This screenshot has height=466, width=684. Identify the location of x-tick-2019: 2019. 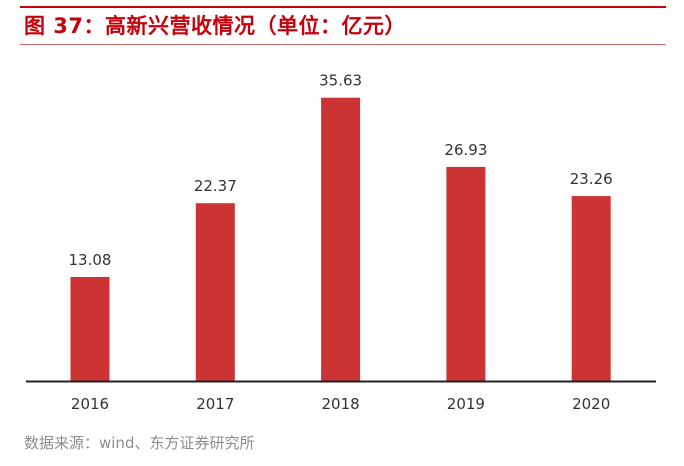
(466, 404).